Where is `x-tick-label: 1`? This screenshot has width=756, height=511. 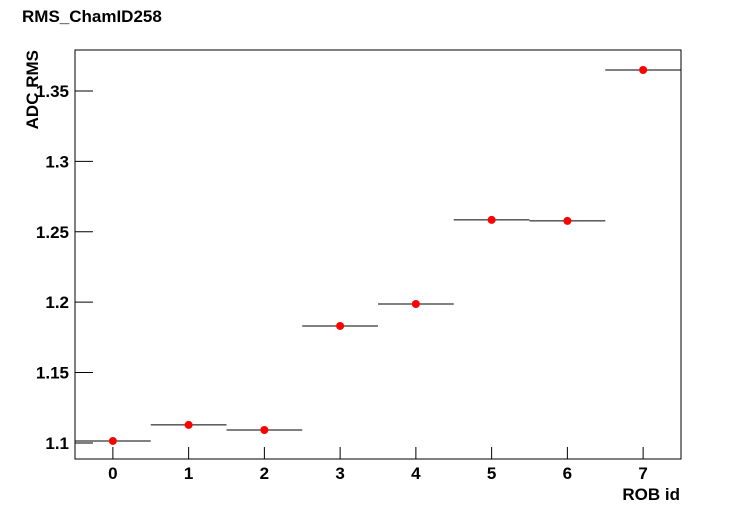
x-tick-label: 1 is located at coordinates (188, 473).